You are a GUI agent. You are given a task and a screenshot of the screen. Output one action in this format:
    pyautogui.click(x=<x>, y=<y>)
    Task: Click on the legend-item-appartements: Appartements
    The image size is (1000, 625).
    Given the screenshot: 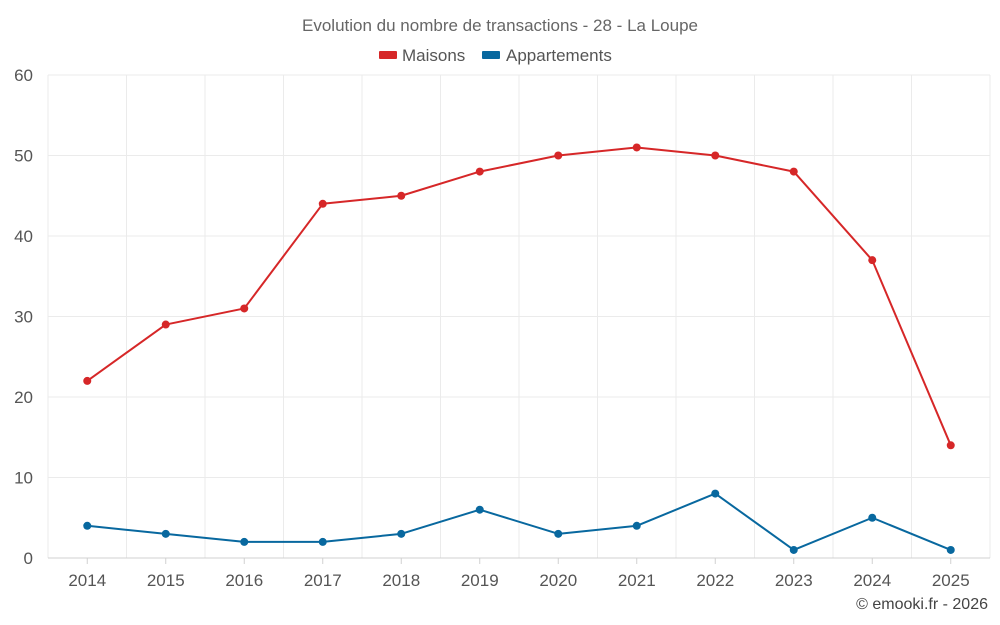 What is the action you would take?
    pyautogui.click(x=547, y=55)
    